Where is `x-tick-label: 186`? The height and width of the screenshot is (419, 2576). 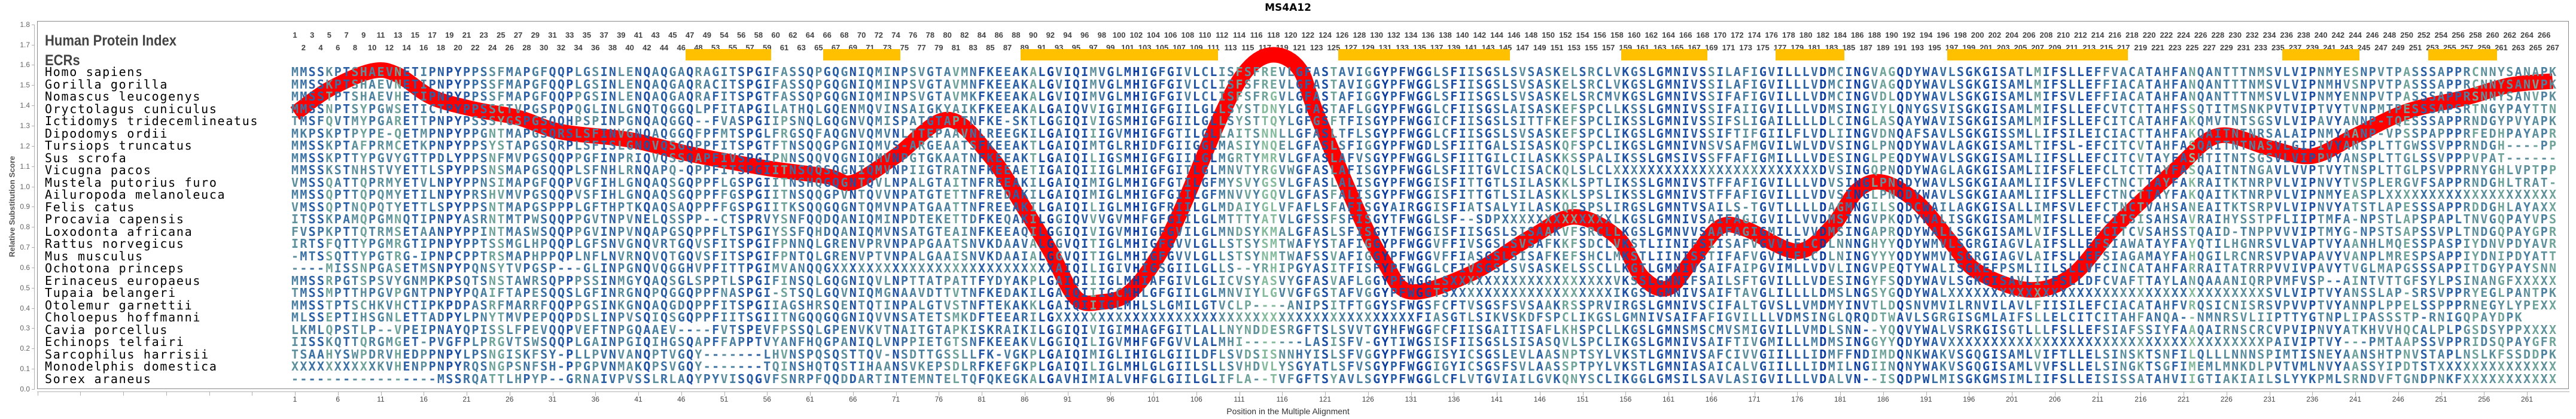 x-tick-label: 186 is located at coordinates (1883, 399).